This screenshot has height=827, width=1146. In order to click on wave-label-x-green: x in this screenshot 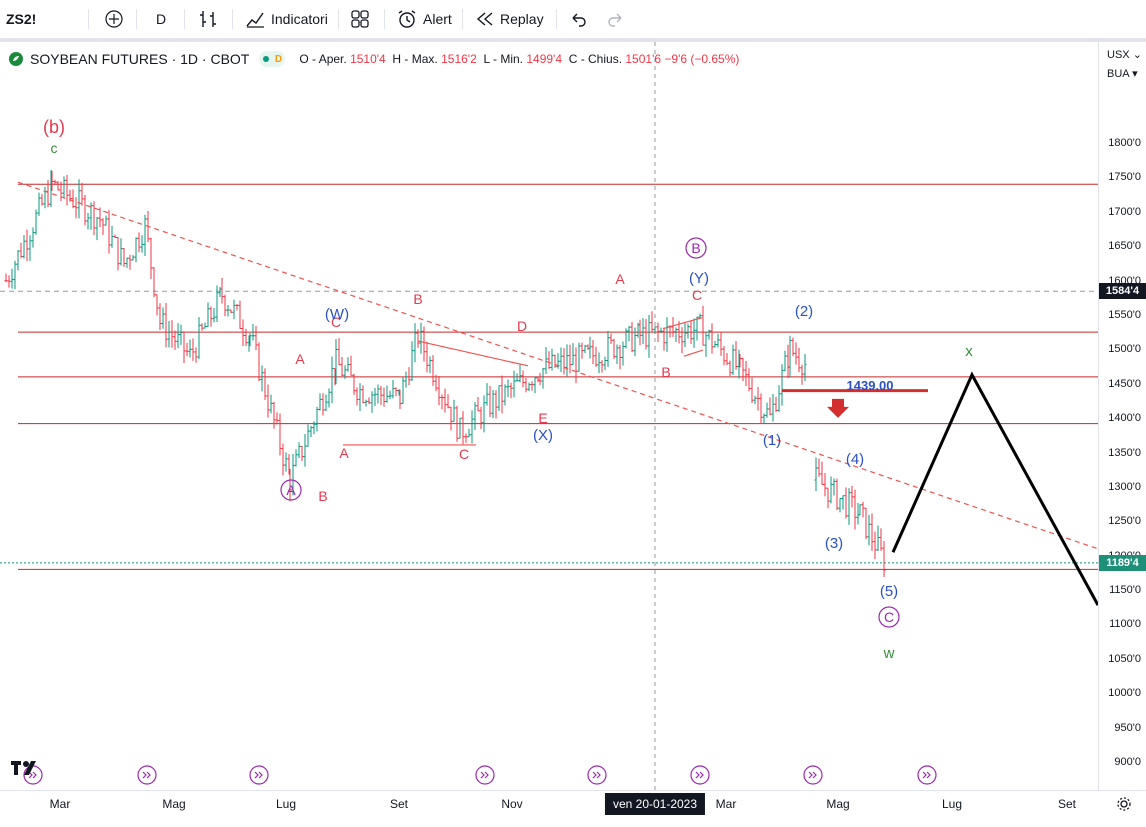, I will do `click(969, 351)`.